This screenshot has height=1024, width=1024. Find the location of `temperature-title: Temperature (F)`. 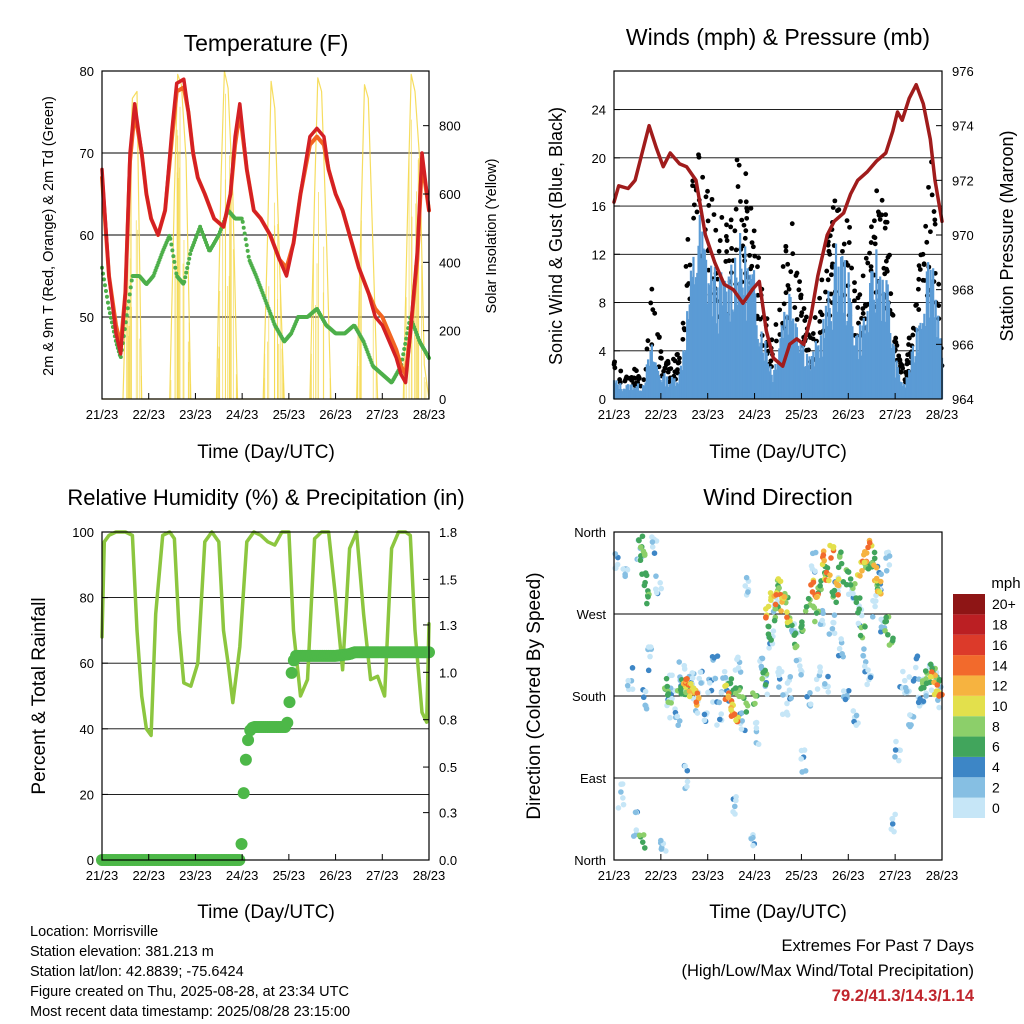

temperature-title: Temperature (F) is located at coordinates (266, 43).